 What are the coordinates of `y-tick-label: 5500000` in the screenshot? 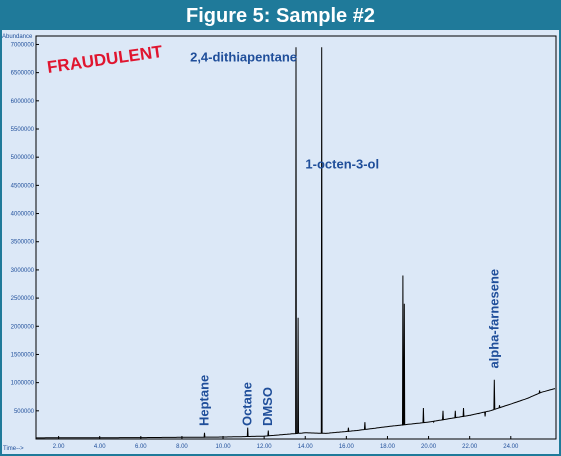 It's located at (23, 130).